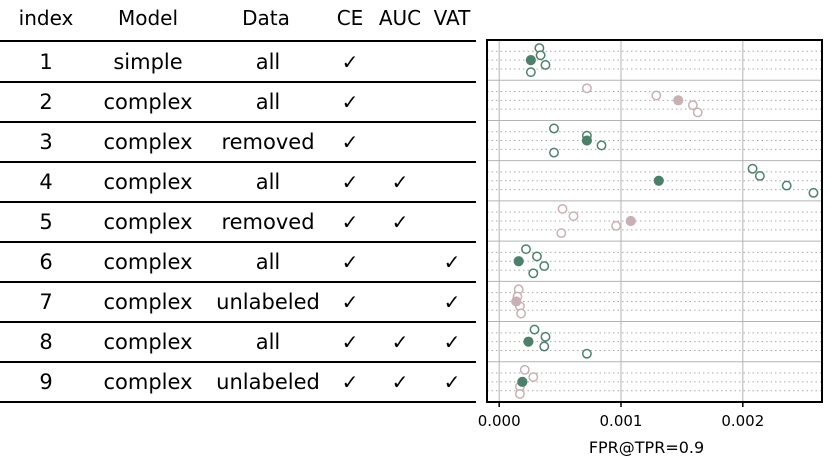  Describe the element at coordinates (148, 18) in the screenshot. I see `header-model: Model` at that location.